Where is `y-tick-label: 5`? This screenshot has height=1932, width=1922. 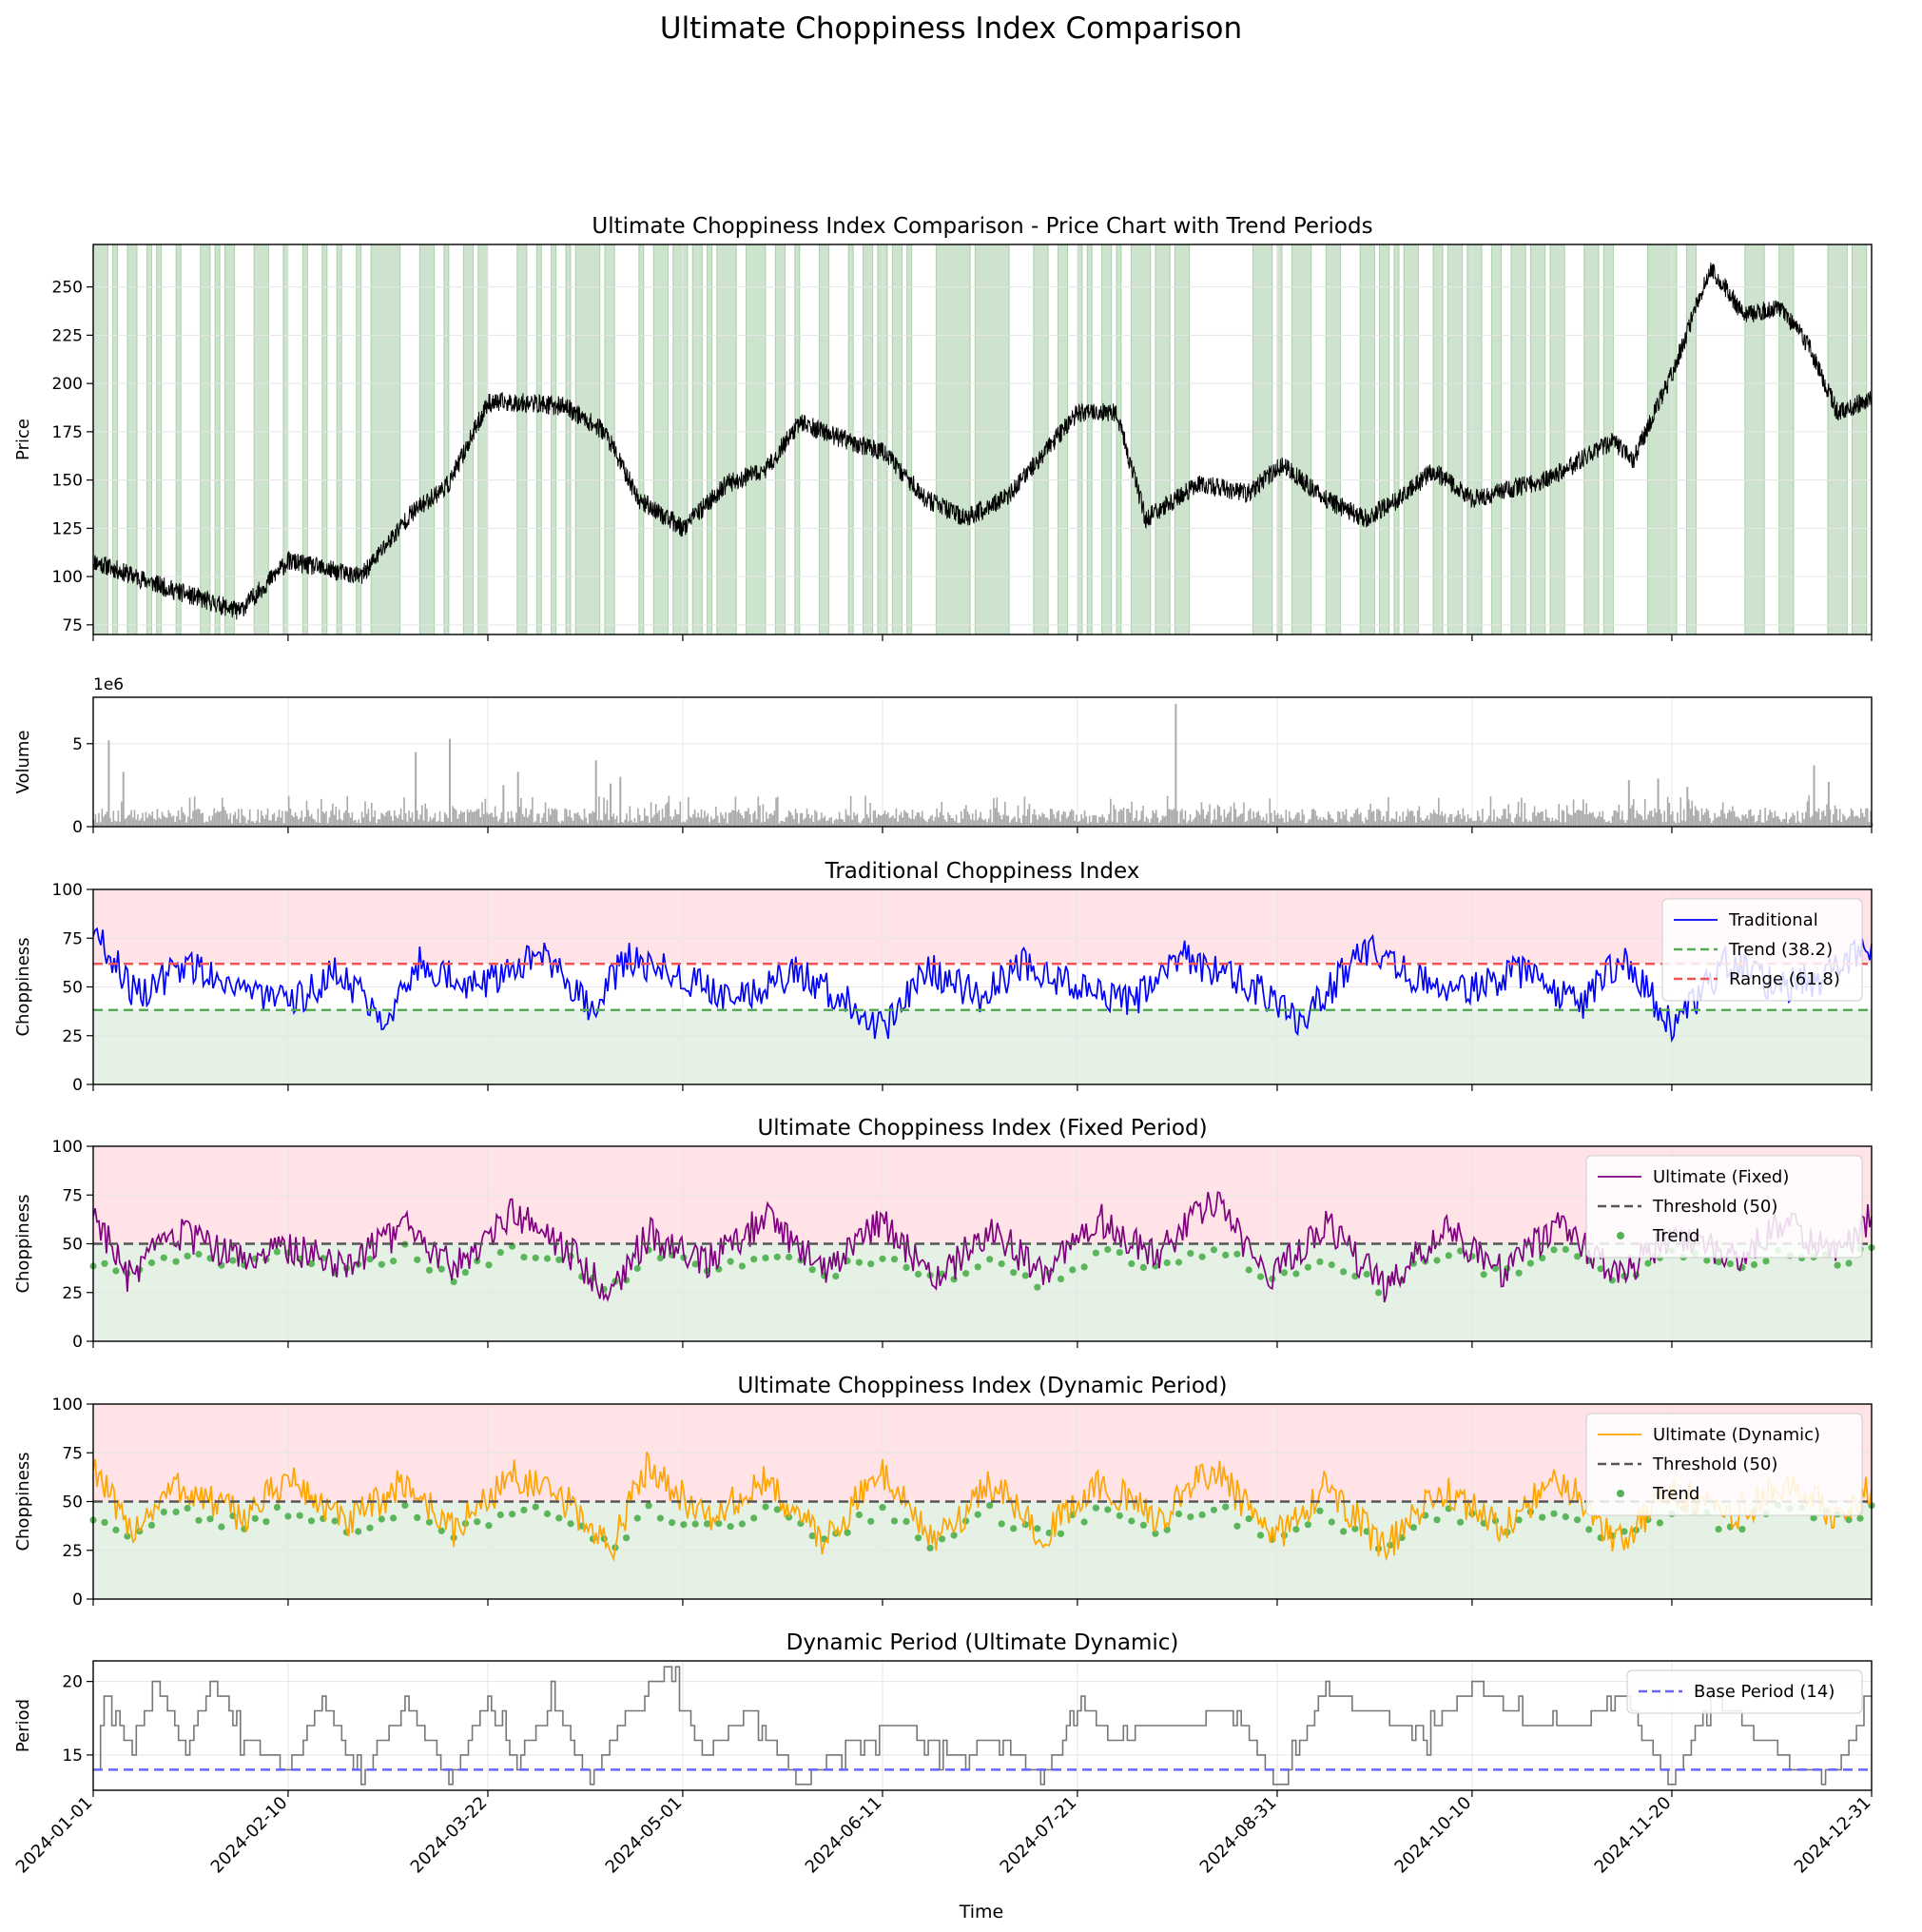 y-tick-label: 5 is located at coordinates (77, 745).